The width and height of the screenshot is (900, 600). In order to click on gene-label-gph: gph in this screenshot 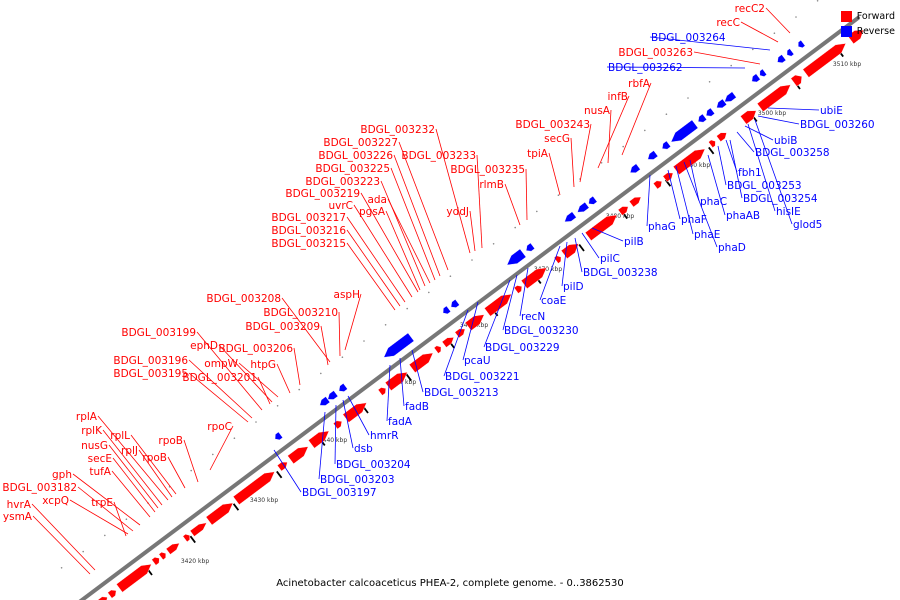, I will do `click(62, 475)`.